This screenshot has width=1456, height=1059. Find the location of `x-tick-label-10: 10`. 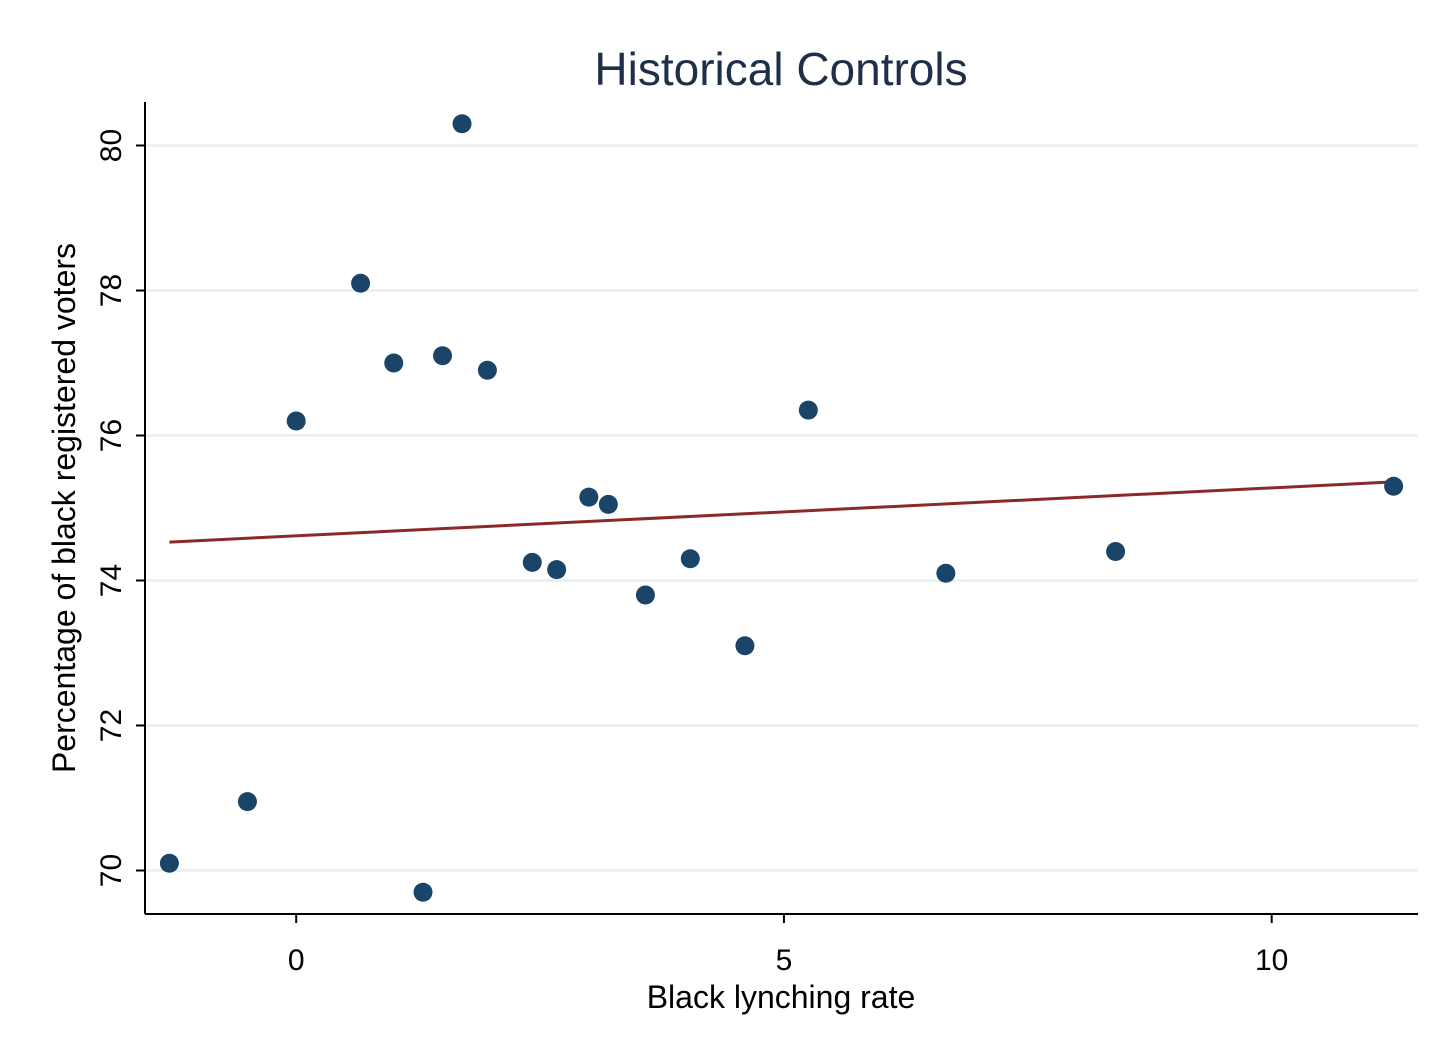

x-tick-label-10: 10 is located at coordinates (1271, 960).